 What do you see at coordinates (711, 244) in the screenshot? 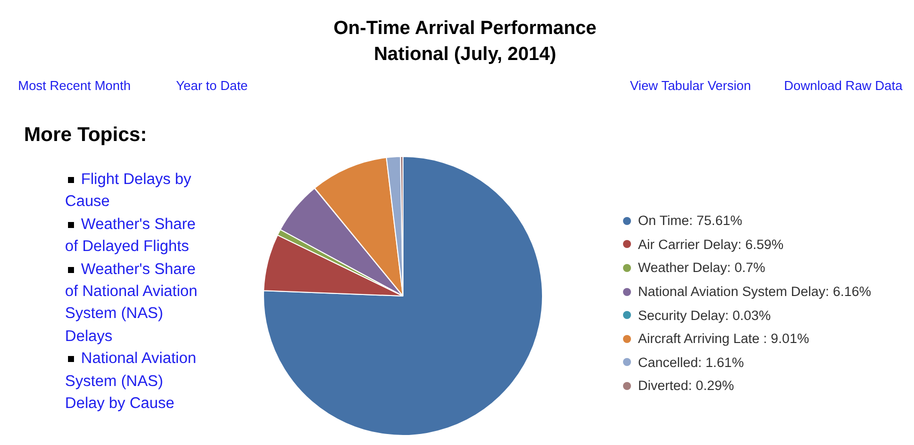
I see `legend-label: Air Carrier Delay: 6.59%` at bounding box center [711, 244].